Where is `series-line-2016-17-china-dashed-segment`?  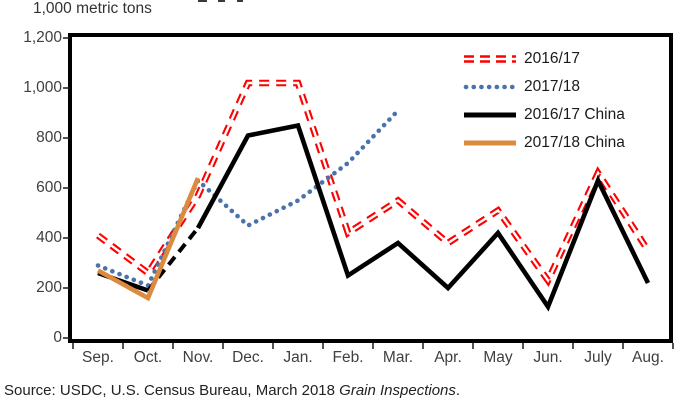 series-line-2016-17-china-dashed-segment is located at coordinates (173, 259).